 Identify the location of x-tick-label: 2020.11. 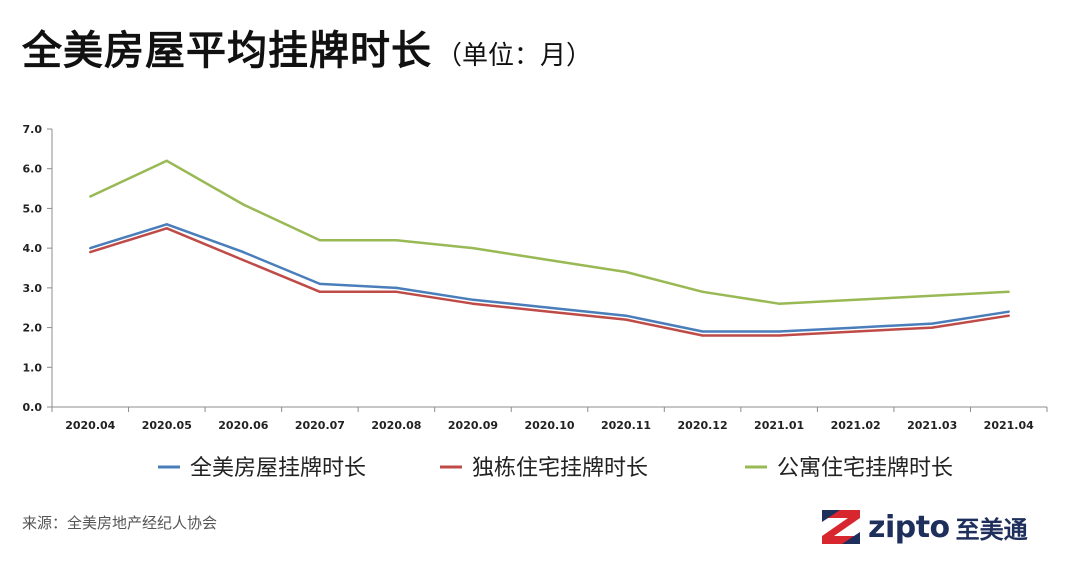
(626, 425).